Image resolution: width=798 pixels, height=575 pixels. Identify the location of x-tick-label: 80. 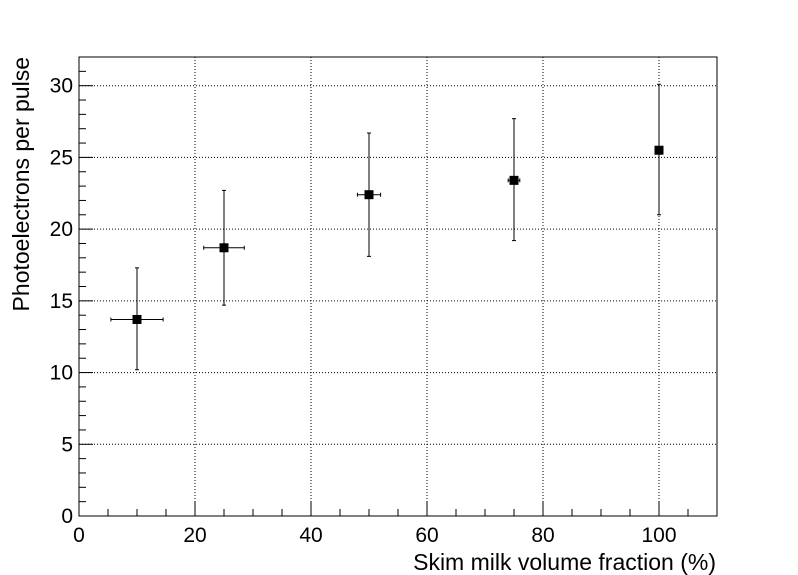
(542, 535).